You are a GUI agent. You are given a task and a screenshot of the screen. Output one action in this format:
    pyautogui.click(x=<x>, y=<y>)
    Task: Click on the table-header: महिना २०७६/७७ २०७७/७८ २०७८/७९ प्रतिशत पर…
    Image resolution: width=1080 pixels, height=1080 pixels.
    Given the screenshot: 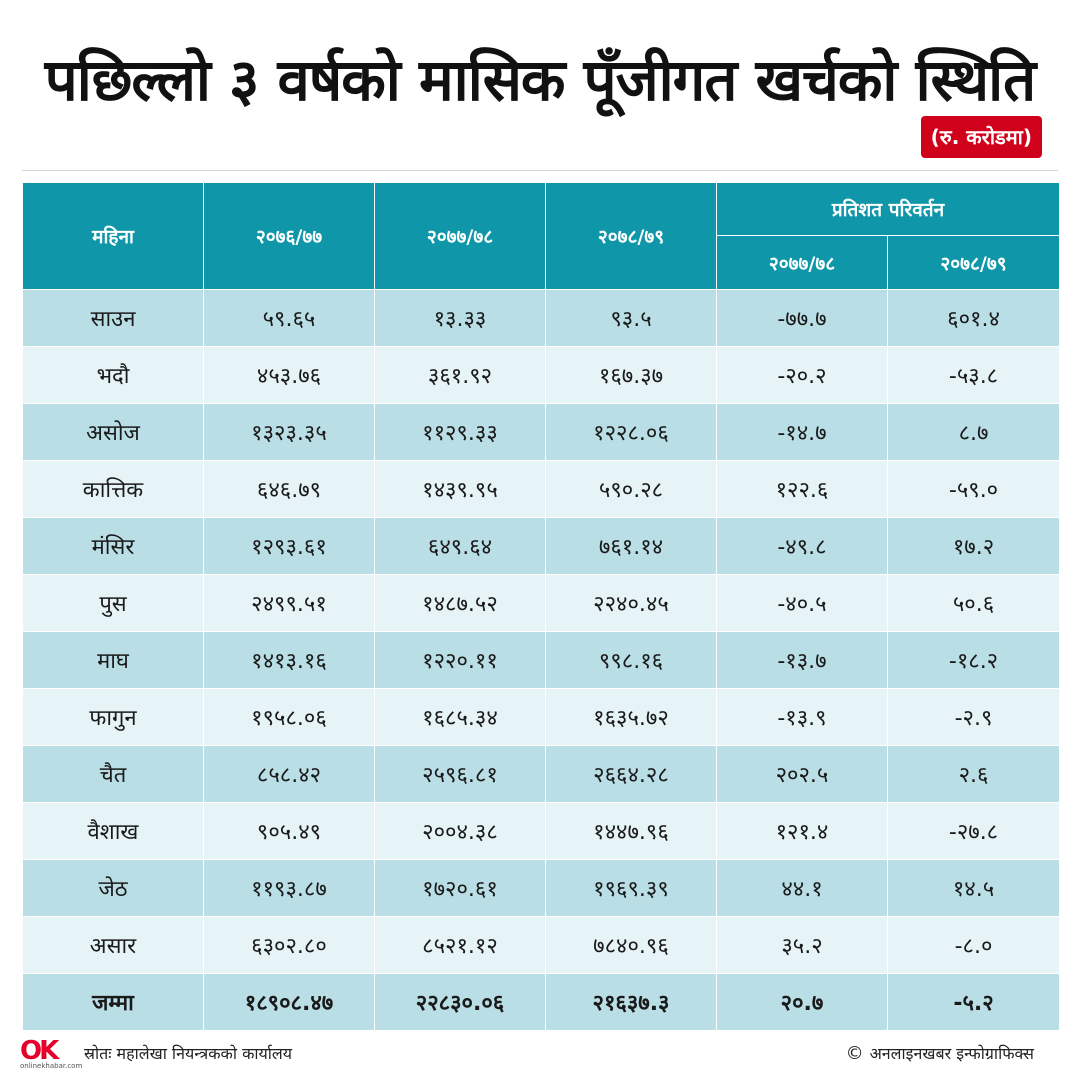 What is the action you would take?
    pyautogui.click(x=541, y=236)
    